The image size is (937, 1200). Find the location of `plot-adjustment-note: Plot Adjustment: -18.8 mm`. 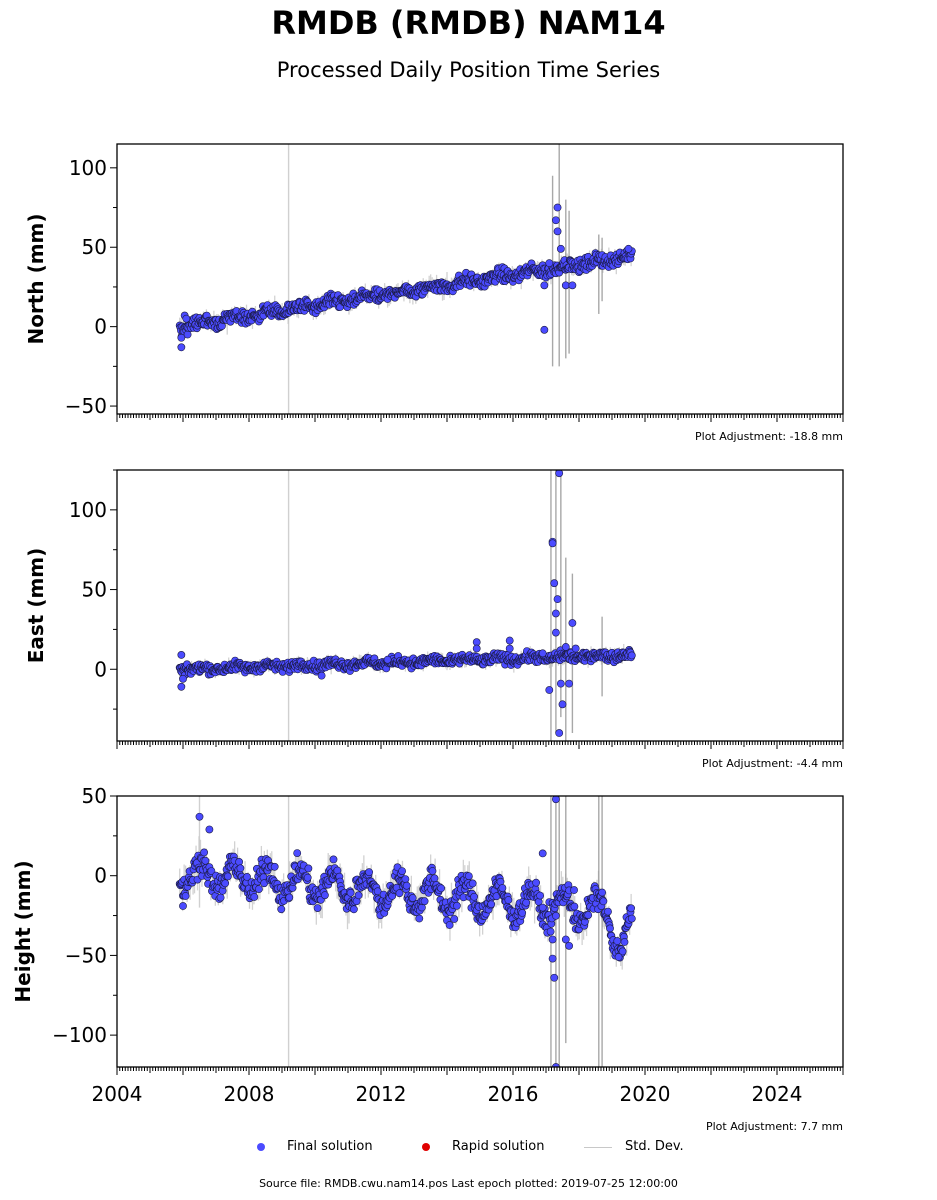

plot-adjustment-note: Plot Adjustment: -18.8 mm is located at coordinates (769, 436).